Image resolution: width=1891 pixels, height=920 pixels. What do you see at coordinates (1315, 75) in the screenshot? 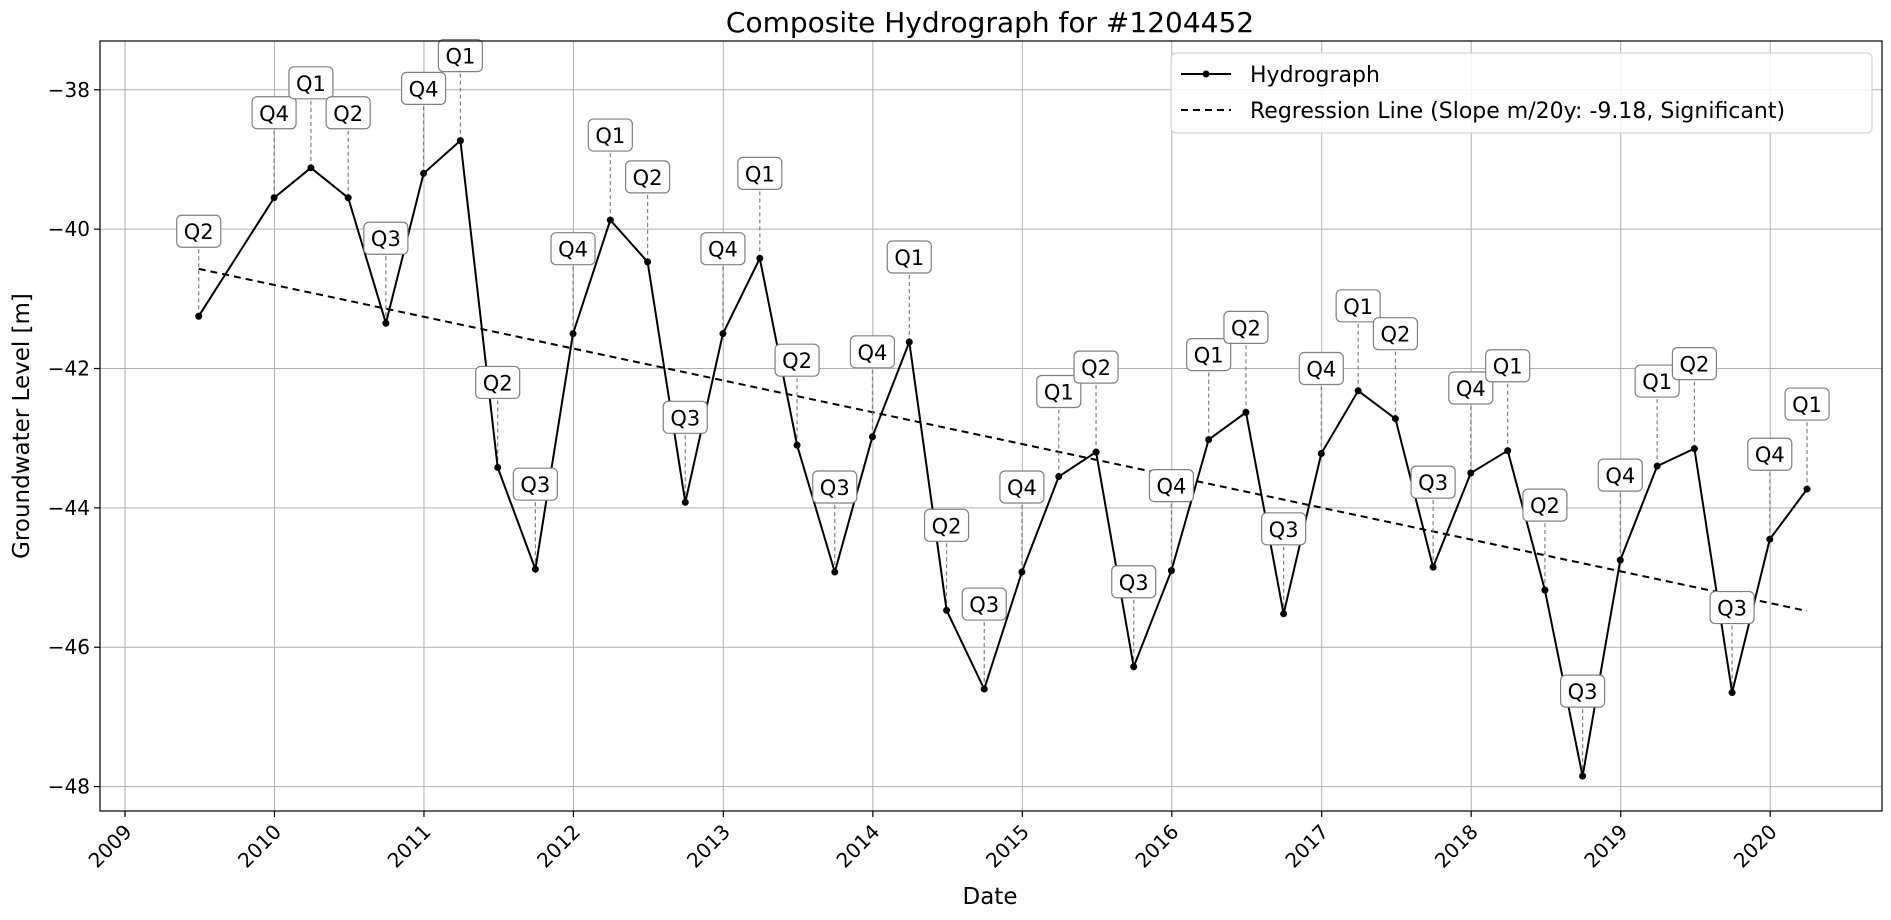
I see `legend-hydrograph-label: Hydrograph` at bounding box center [1315, 75].